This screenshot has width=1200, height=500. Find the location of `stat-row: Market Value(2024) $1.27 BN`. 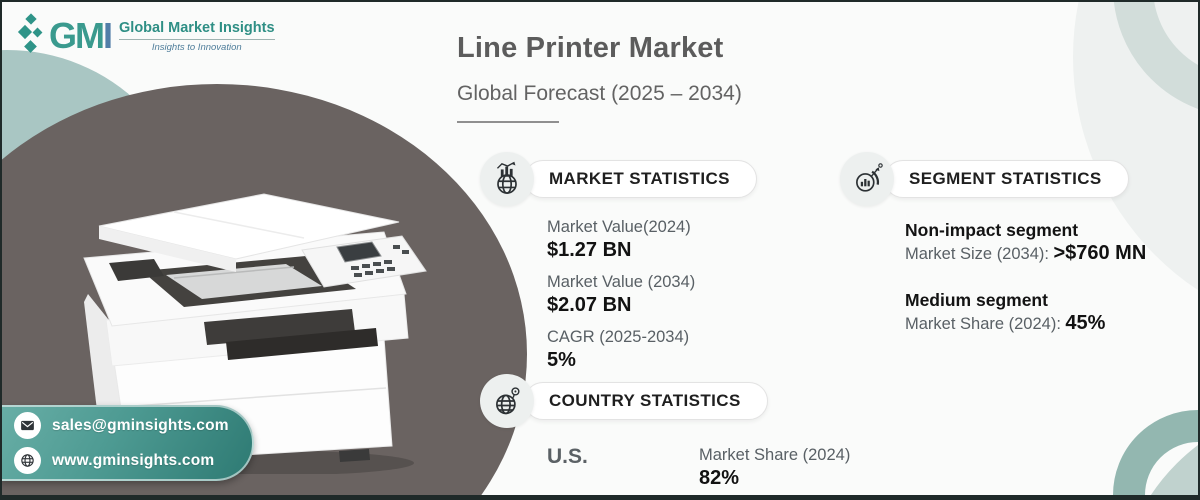

stat-row: Market Value(2024) $1.27 BN is located at coordinates (652, 240).